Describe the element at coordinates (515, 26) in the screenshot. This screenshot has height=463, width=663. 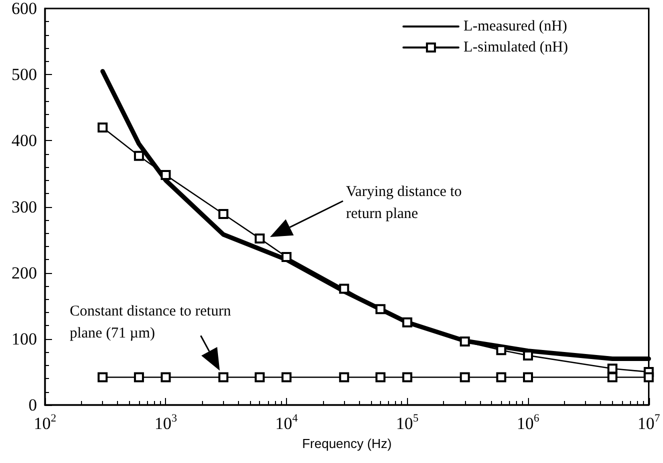
I see `legend-label: L-measured (nH)` at that location.